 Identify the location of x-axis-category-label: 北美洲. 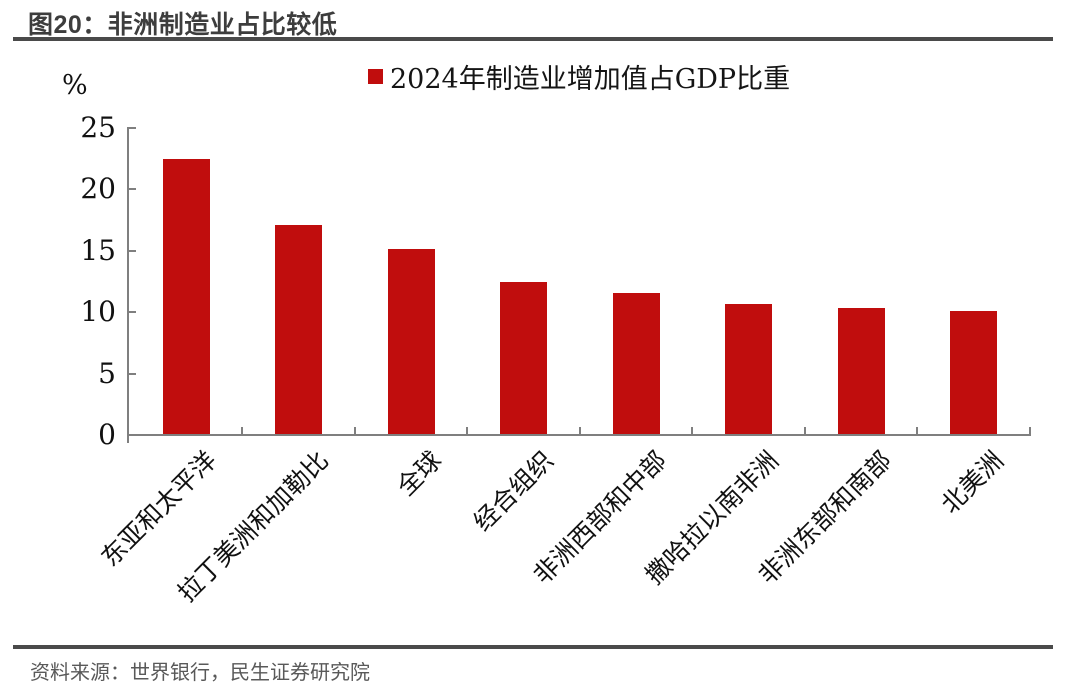
(972, 482).